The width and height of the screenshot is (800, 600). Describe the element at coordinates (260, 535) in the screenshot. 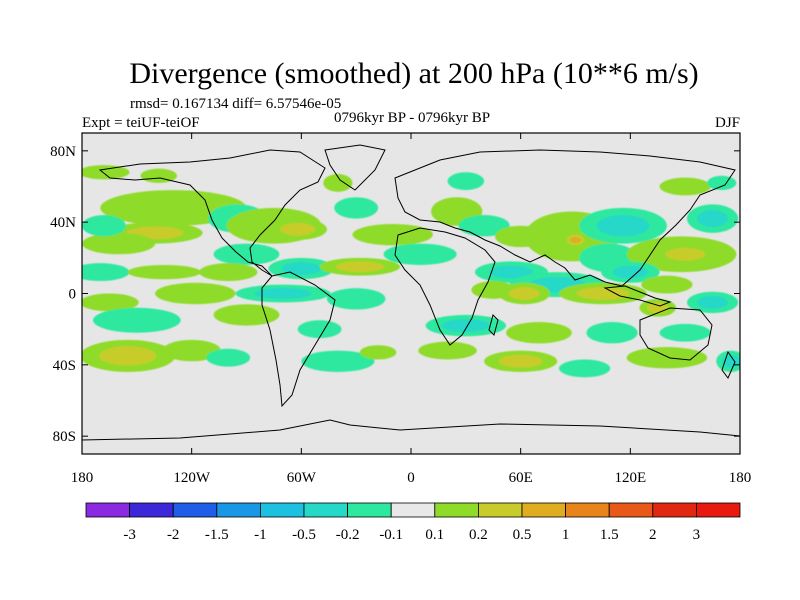

I see `colorbar-label: -1` at that location.